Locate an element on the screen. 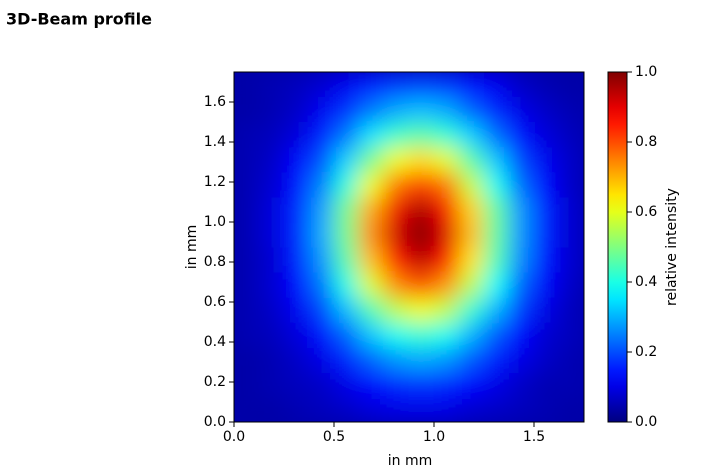 This screenshot has height=476, width=724. y-tick-label: 1.6 is located at coordinates (215, 102).